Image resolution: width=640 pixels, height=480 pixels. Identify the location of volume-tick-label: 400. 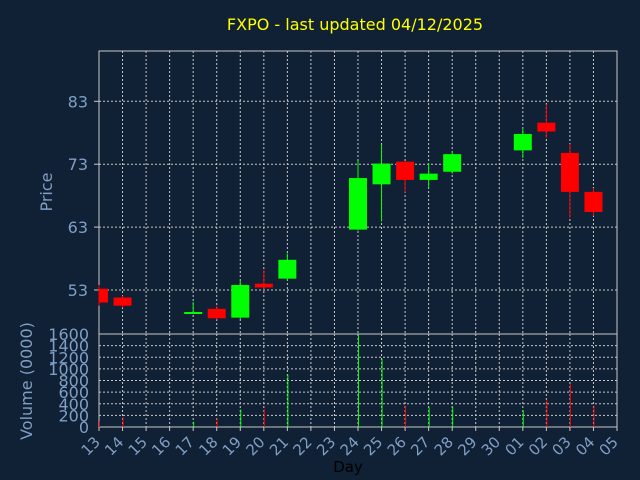
(73, 404).